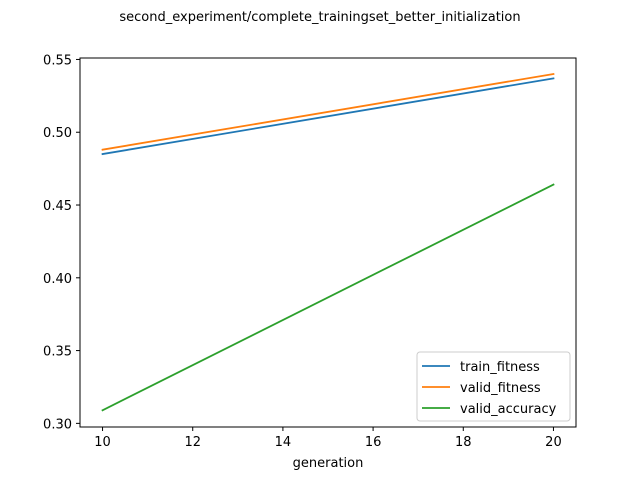  Describe the element at coordinates (328, 463) in the screenshot. I see `x-axis-label: generation` at that location.